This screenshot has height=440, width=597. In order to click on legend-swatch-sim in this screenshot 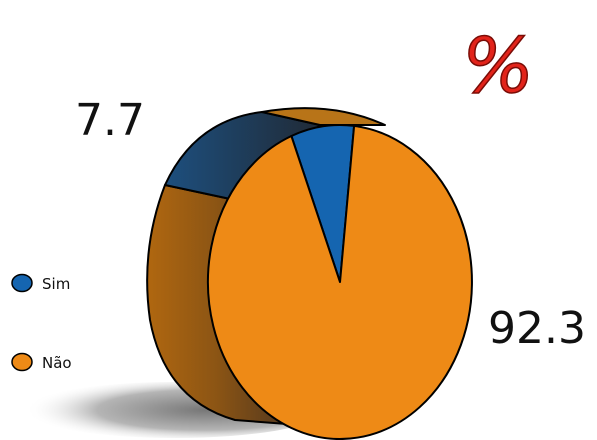, I will do `click(22, 283)`.